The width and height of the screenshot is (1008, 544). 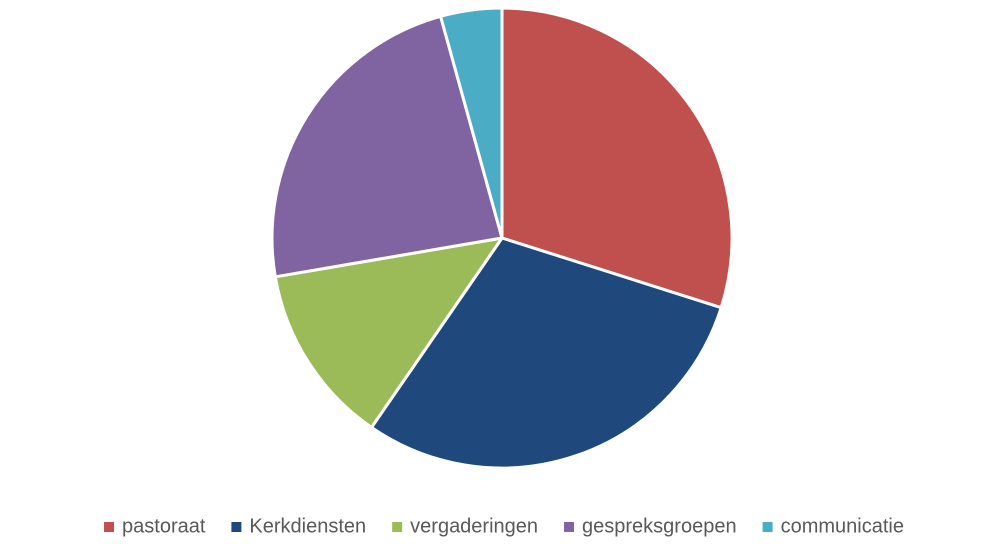 What do you see at coordinates (307, 526) in the screenshot?
I see `legend-label: Kerkdiensten` at bounding box center [307, 526].